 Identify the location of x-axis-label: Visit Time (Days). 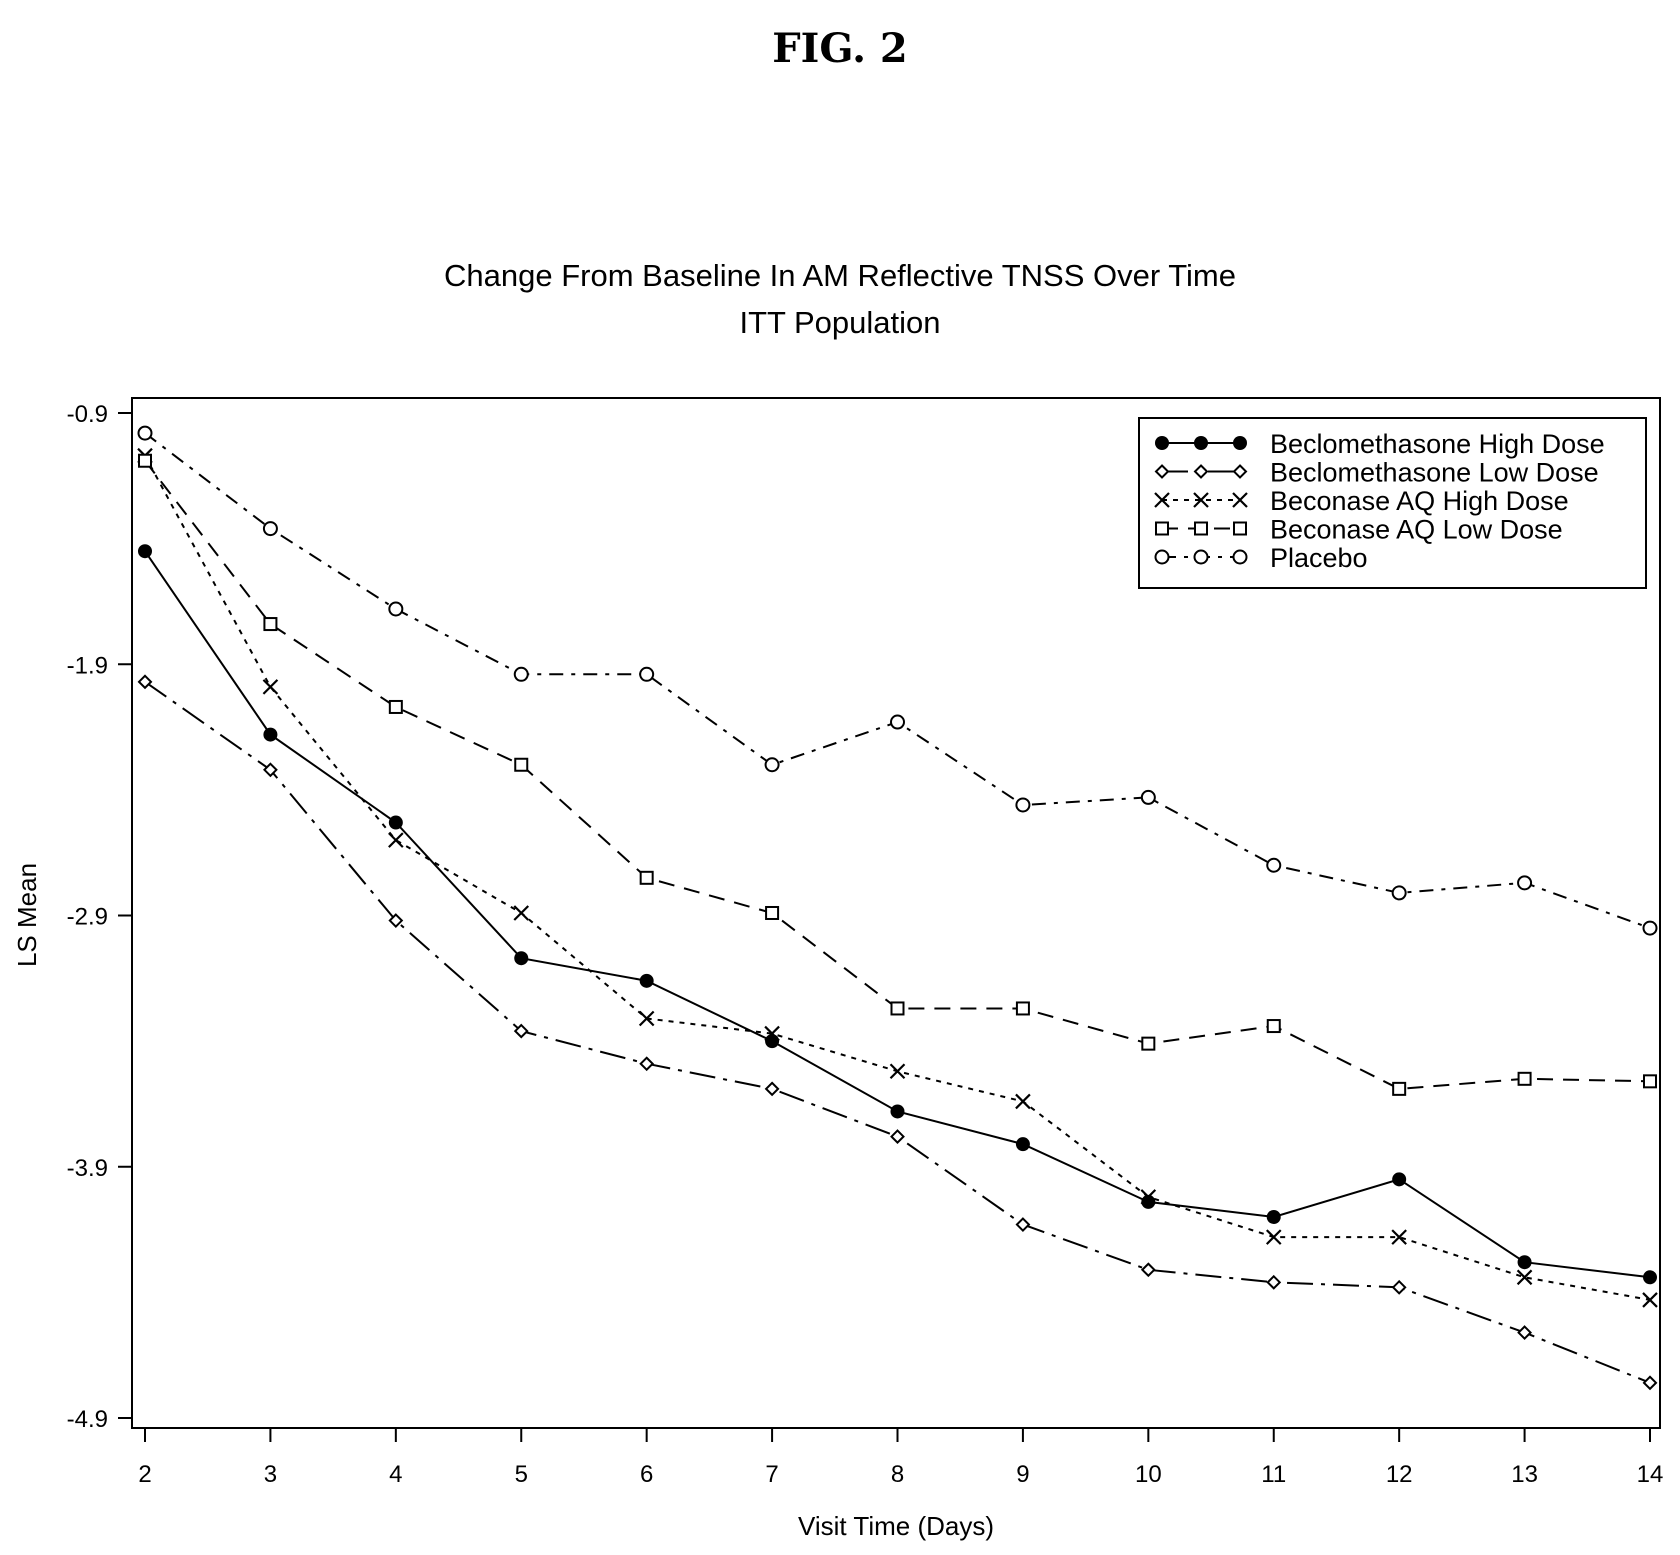
(896, 1526).